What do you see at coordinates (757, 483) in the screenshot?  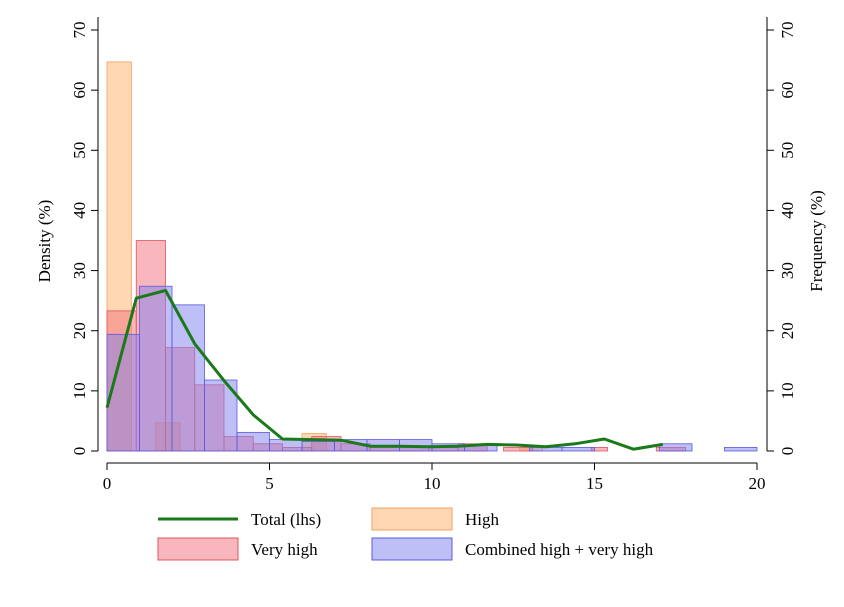 I see `x-tick-label: 20` at bounding box center [757, 483].